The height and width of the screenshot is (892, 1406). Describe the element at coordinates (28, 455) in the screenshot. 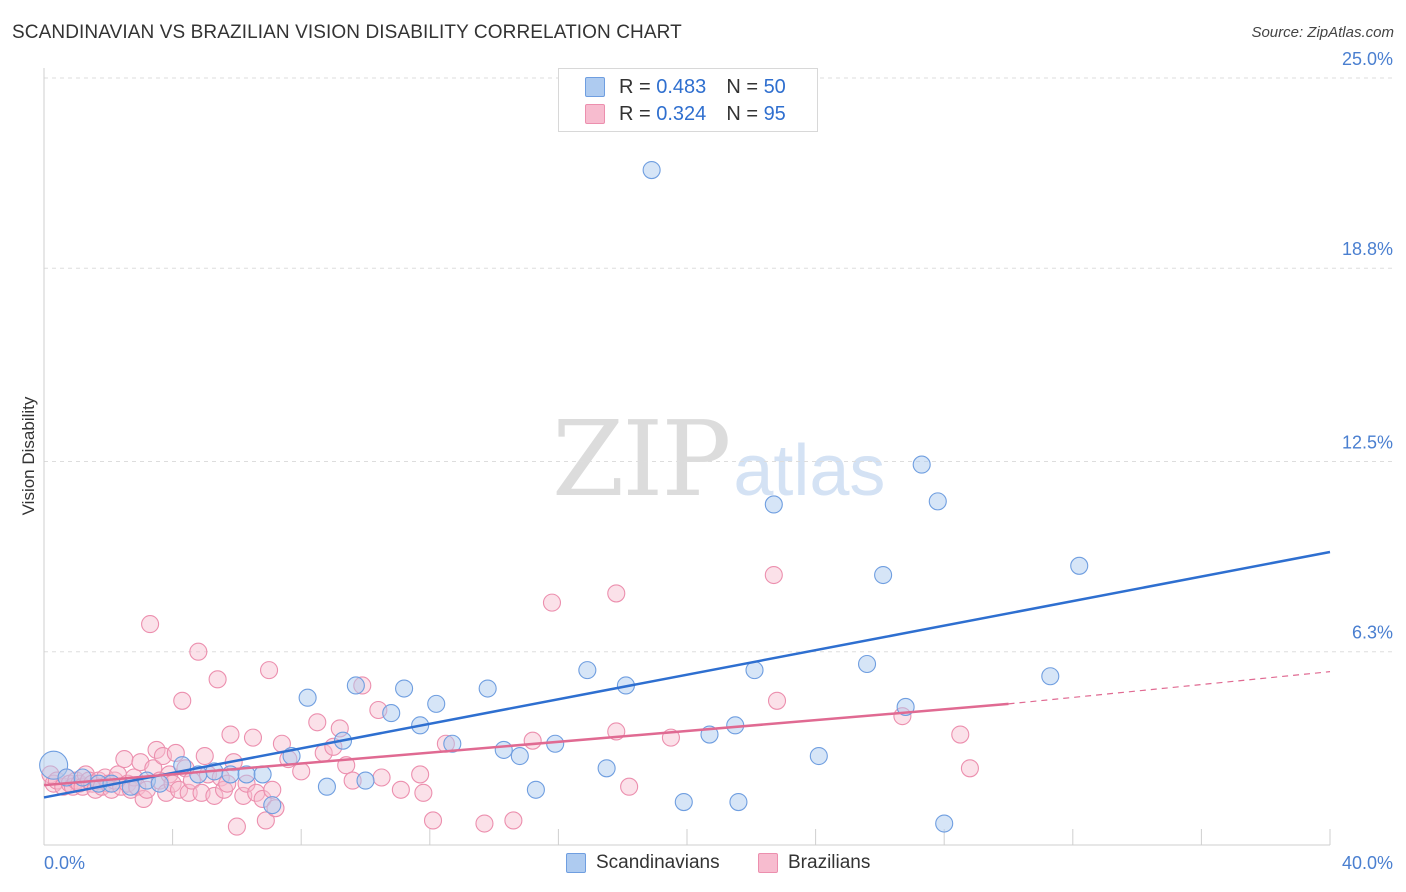

I see `y-axis-label: Vision Disability` at that location.